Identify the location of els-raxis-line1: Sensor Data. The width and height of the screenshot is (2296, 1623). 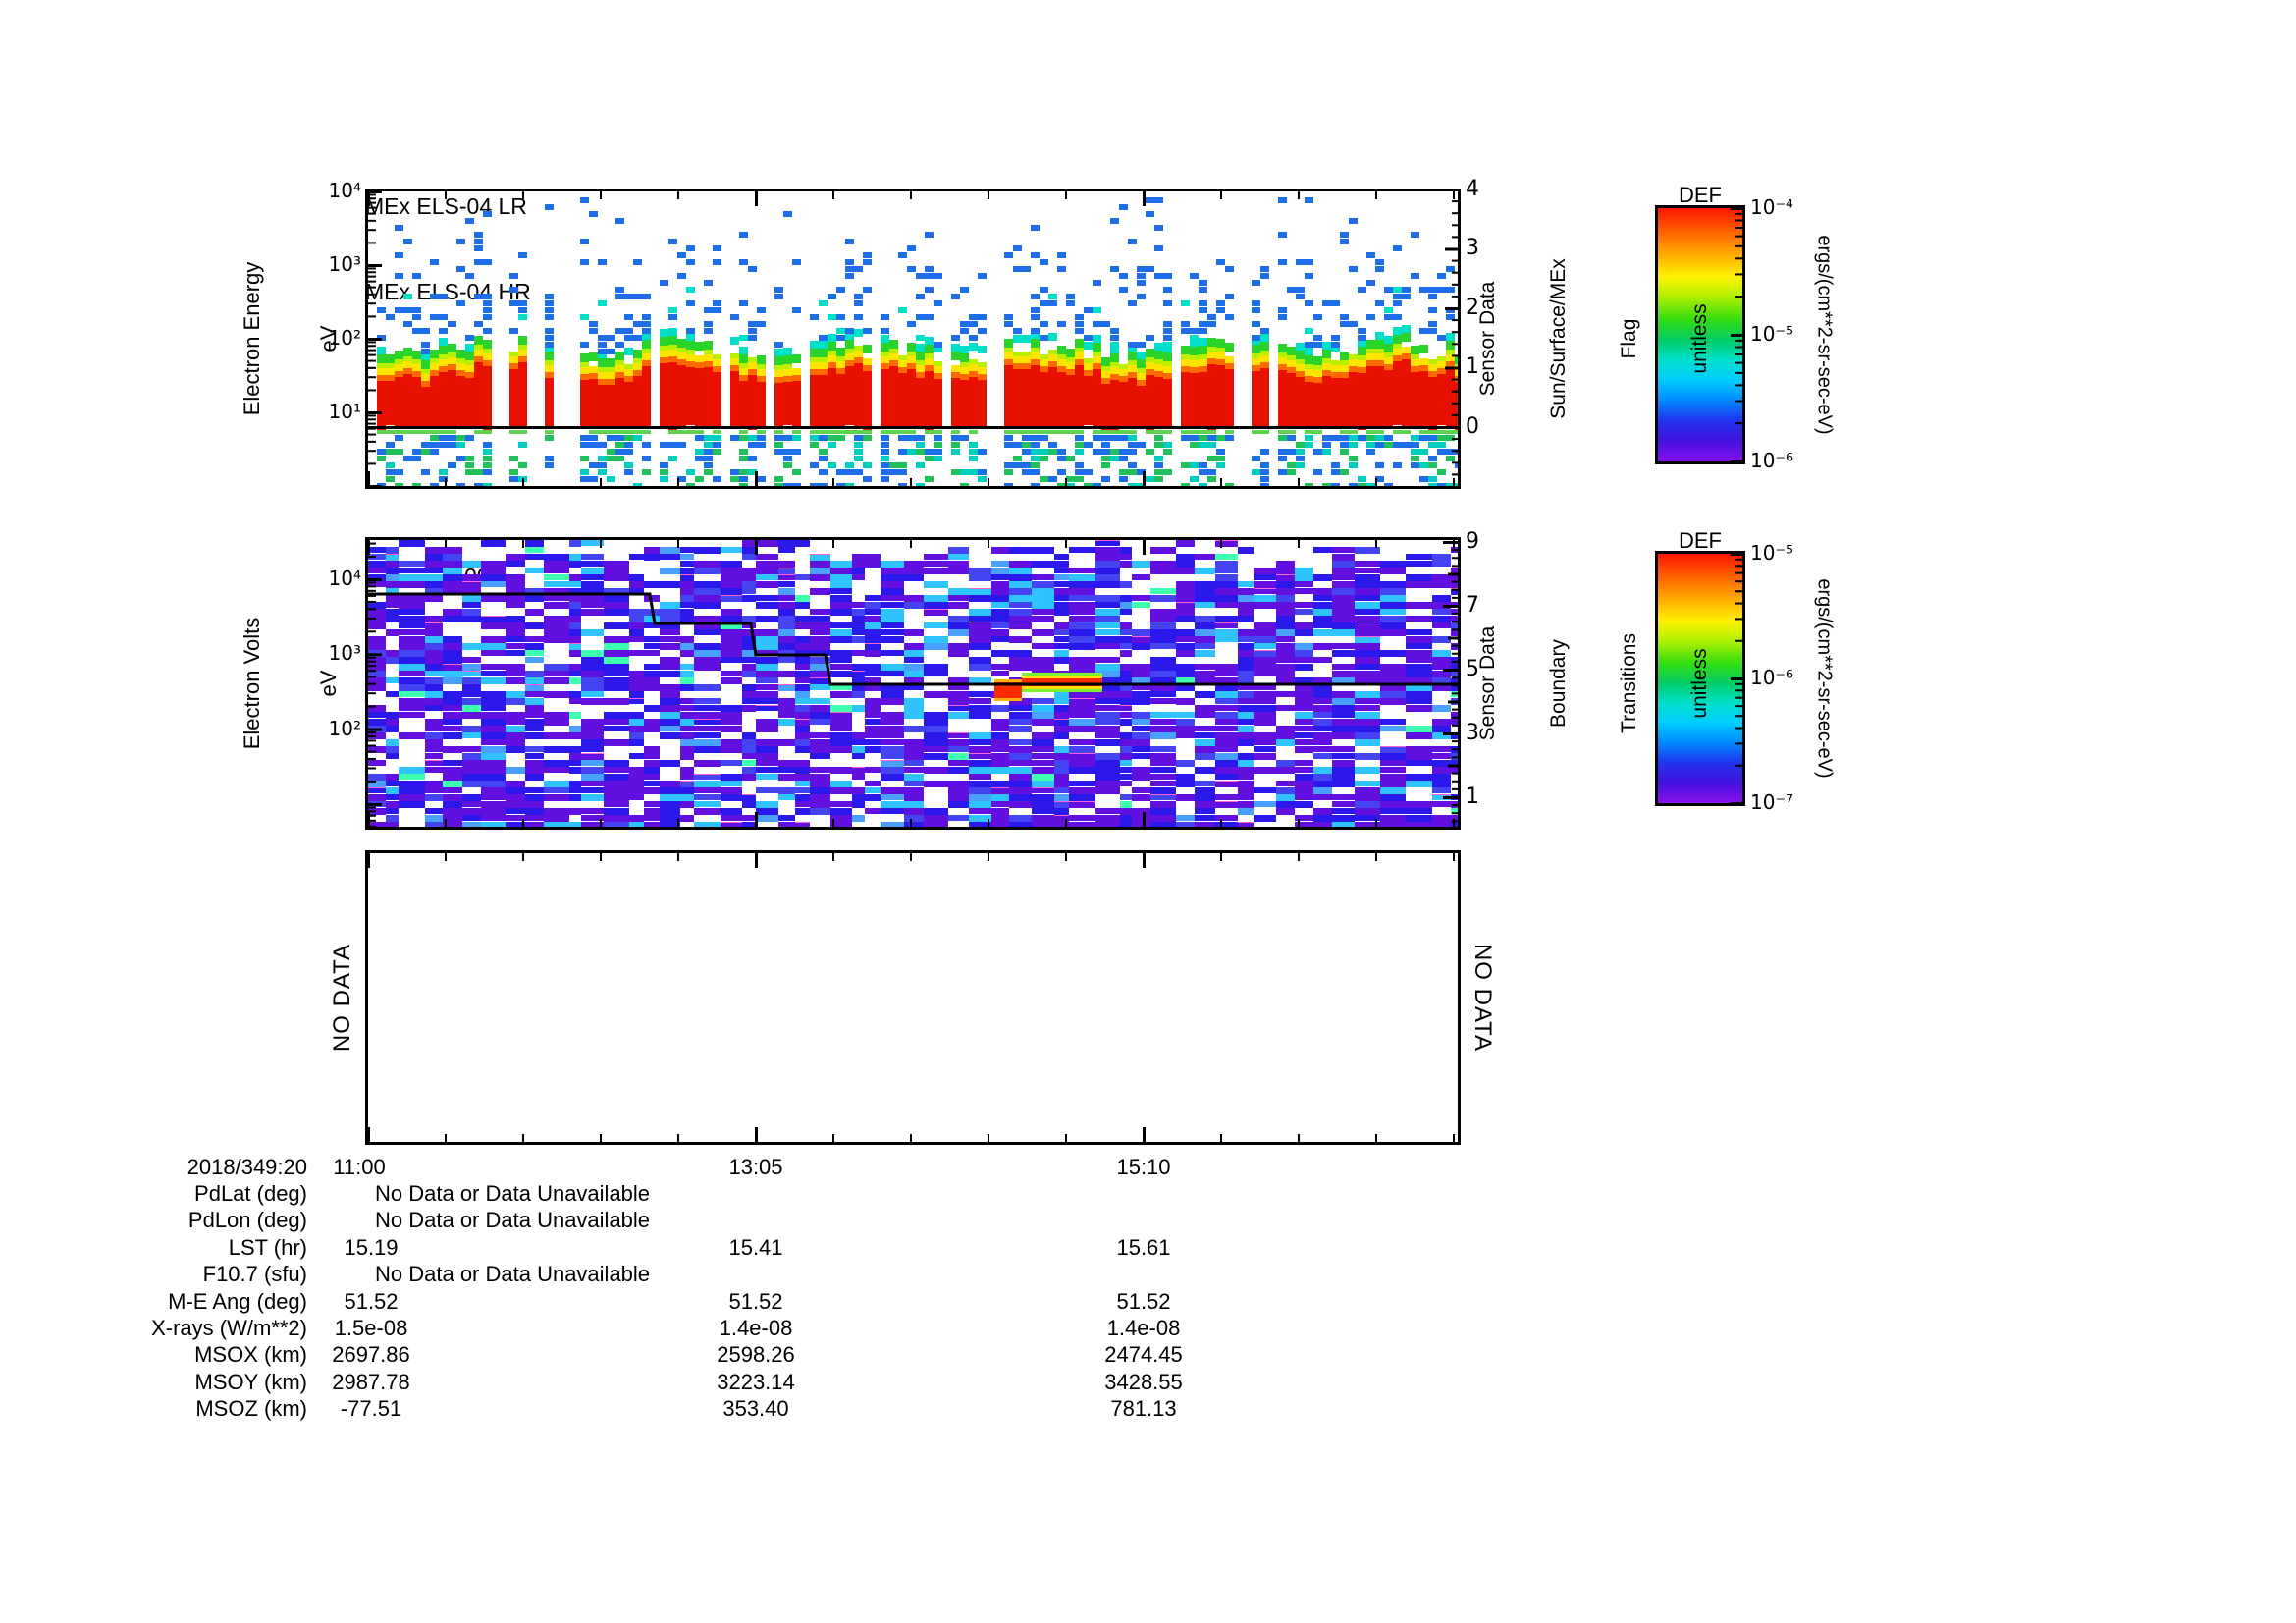
(1487, 339).